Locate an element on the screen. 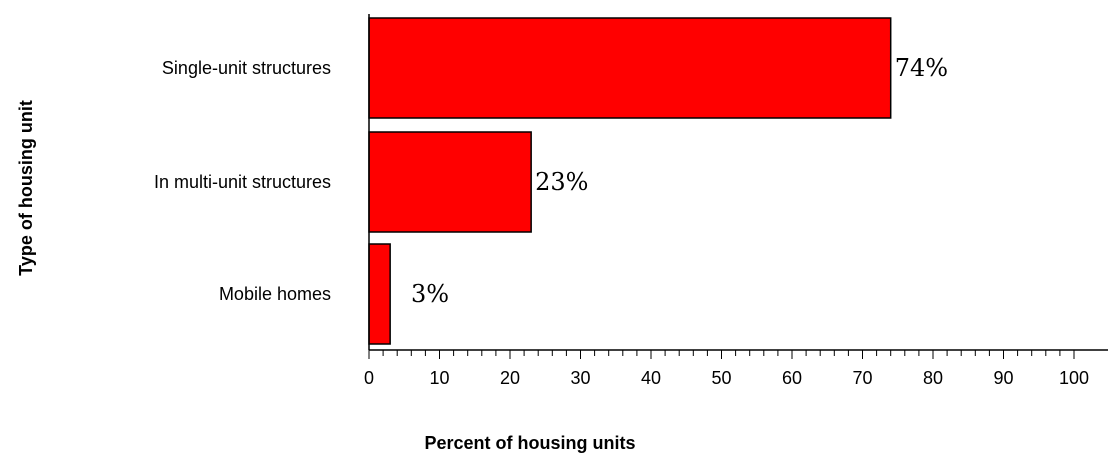  x-tick-label-8: 80 is located at coordinates (933, 378).